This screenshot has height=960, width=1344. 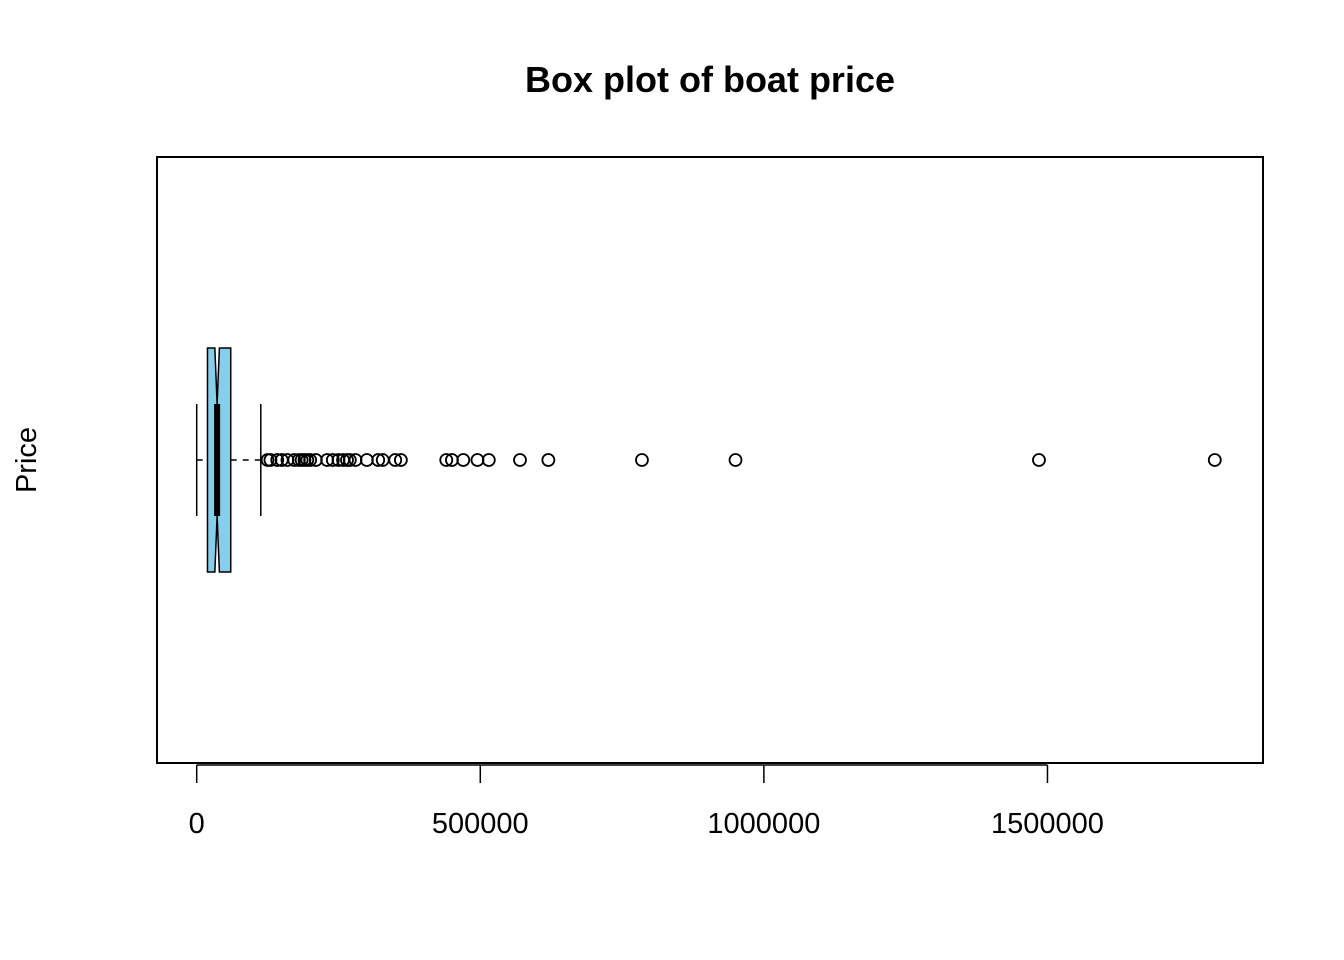 What do you see at coordinates (228, 460) in the screenshot?
I see `box-group` at bounding box center [228, 460].